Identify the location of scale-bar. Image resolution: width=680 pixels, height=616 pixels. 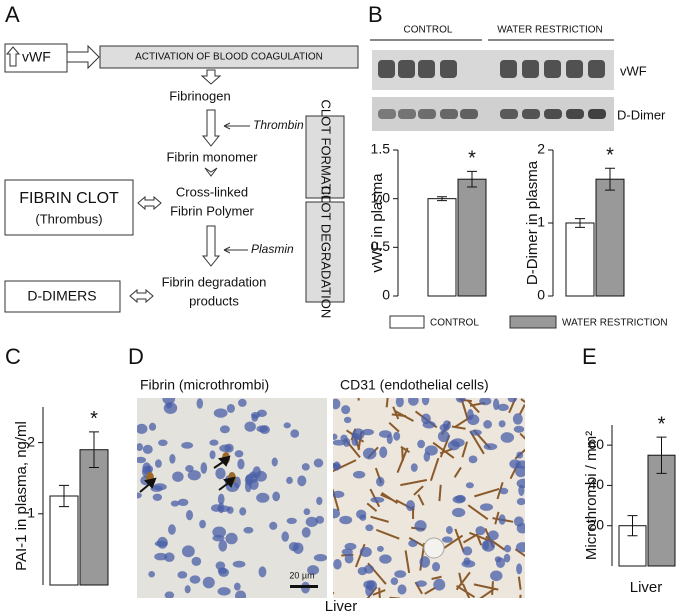
(304, 586).